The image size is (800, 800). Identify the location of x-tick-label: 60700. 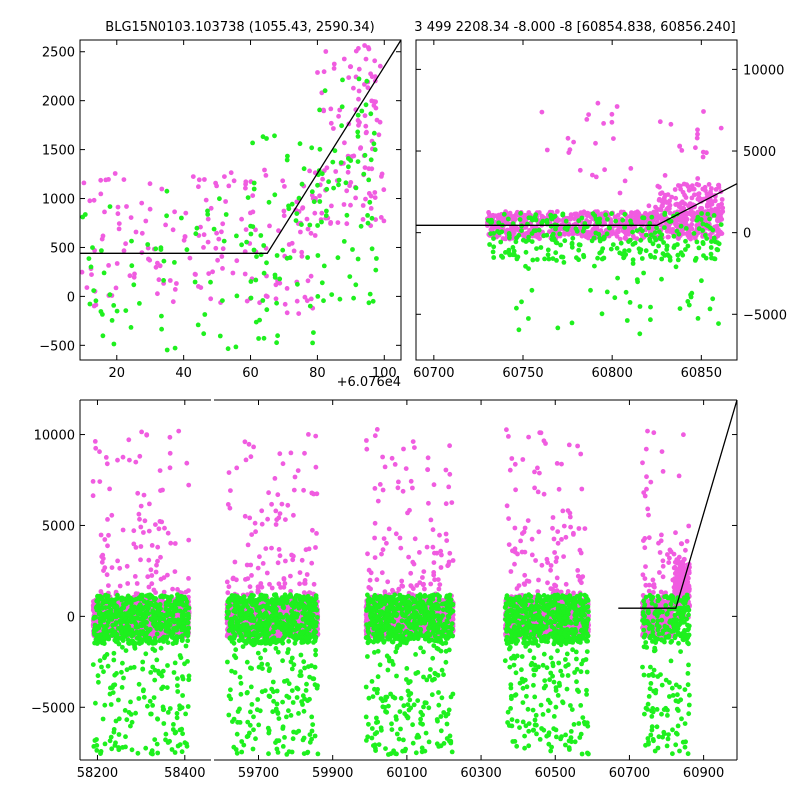
(433, 373).